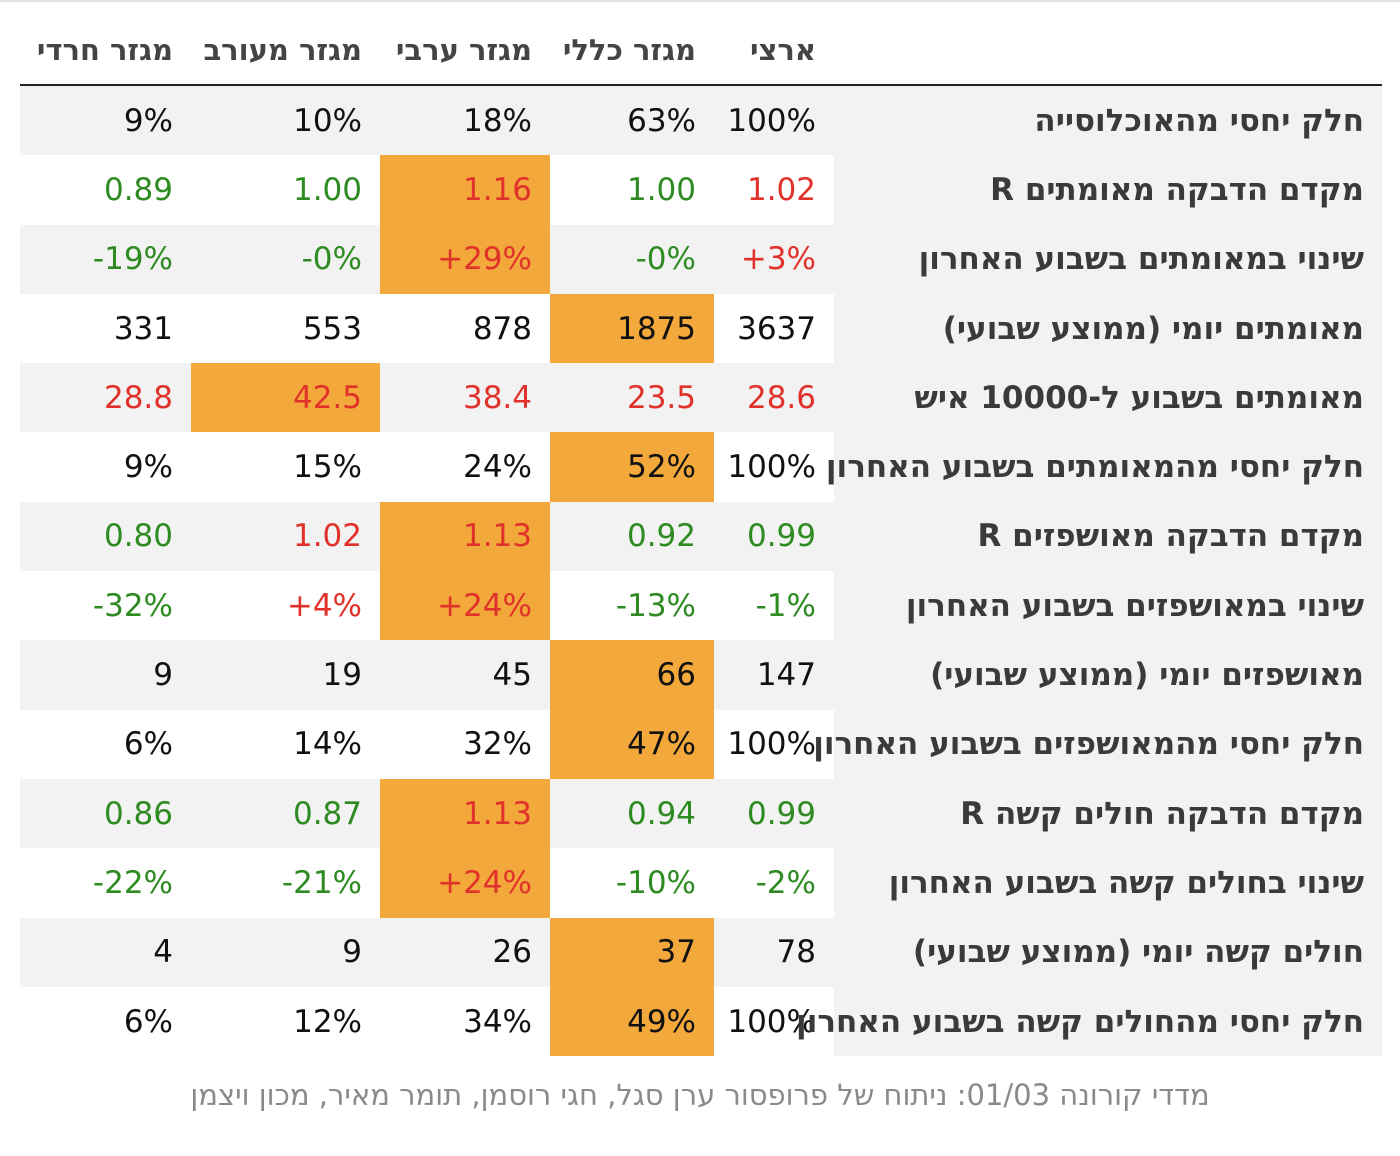  What do you see at coordinates (285, 606) in the screenshot?
I see `cell-mixed: +4%` at bounding box center [285, 606].